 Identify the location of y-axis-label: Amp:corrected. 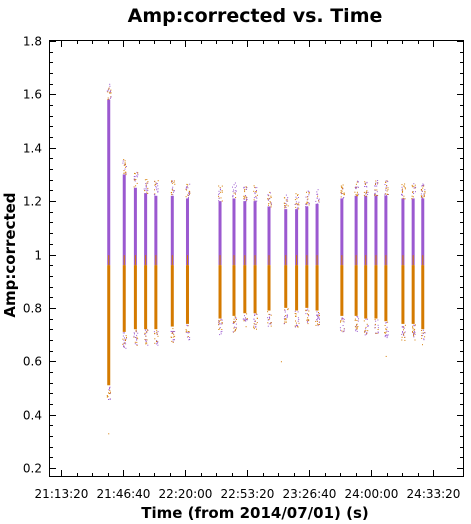
(10, 254).